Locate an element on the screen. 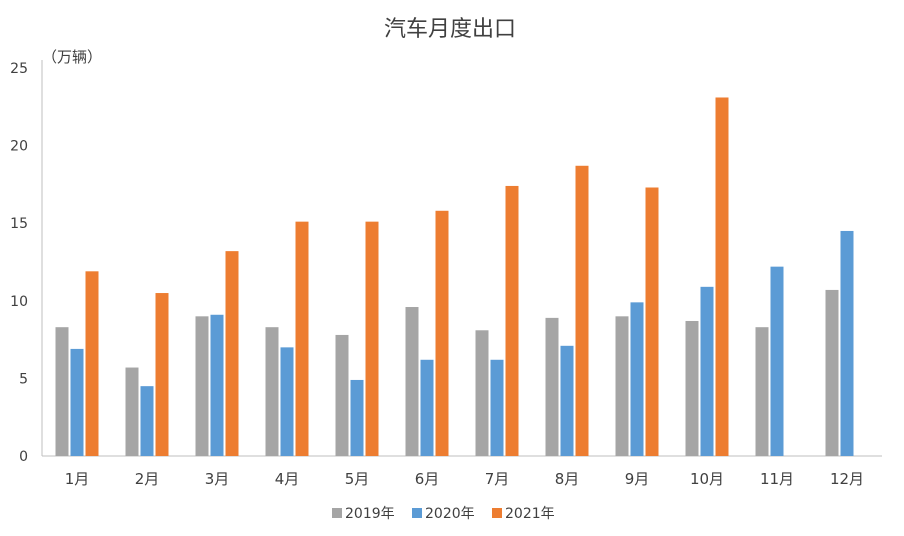  bar-2019年-7月 is located at coordinates (482, 393).